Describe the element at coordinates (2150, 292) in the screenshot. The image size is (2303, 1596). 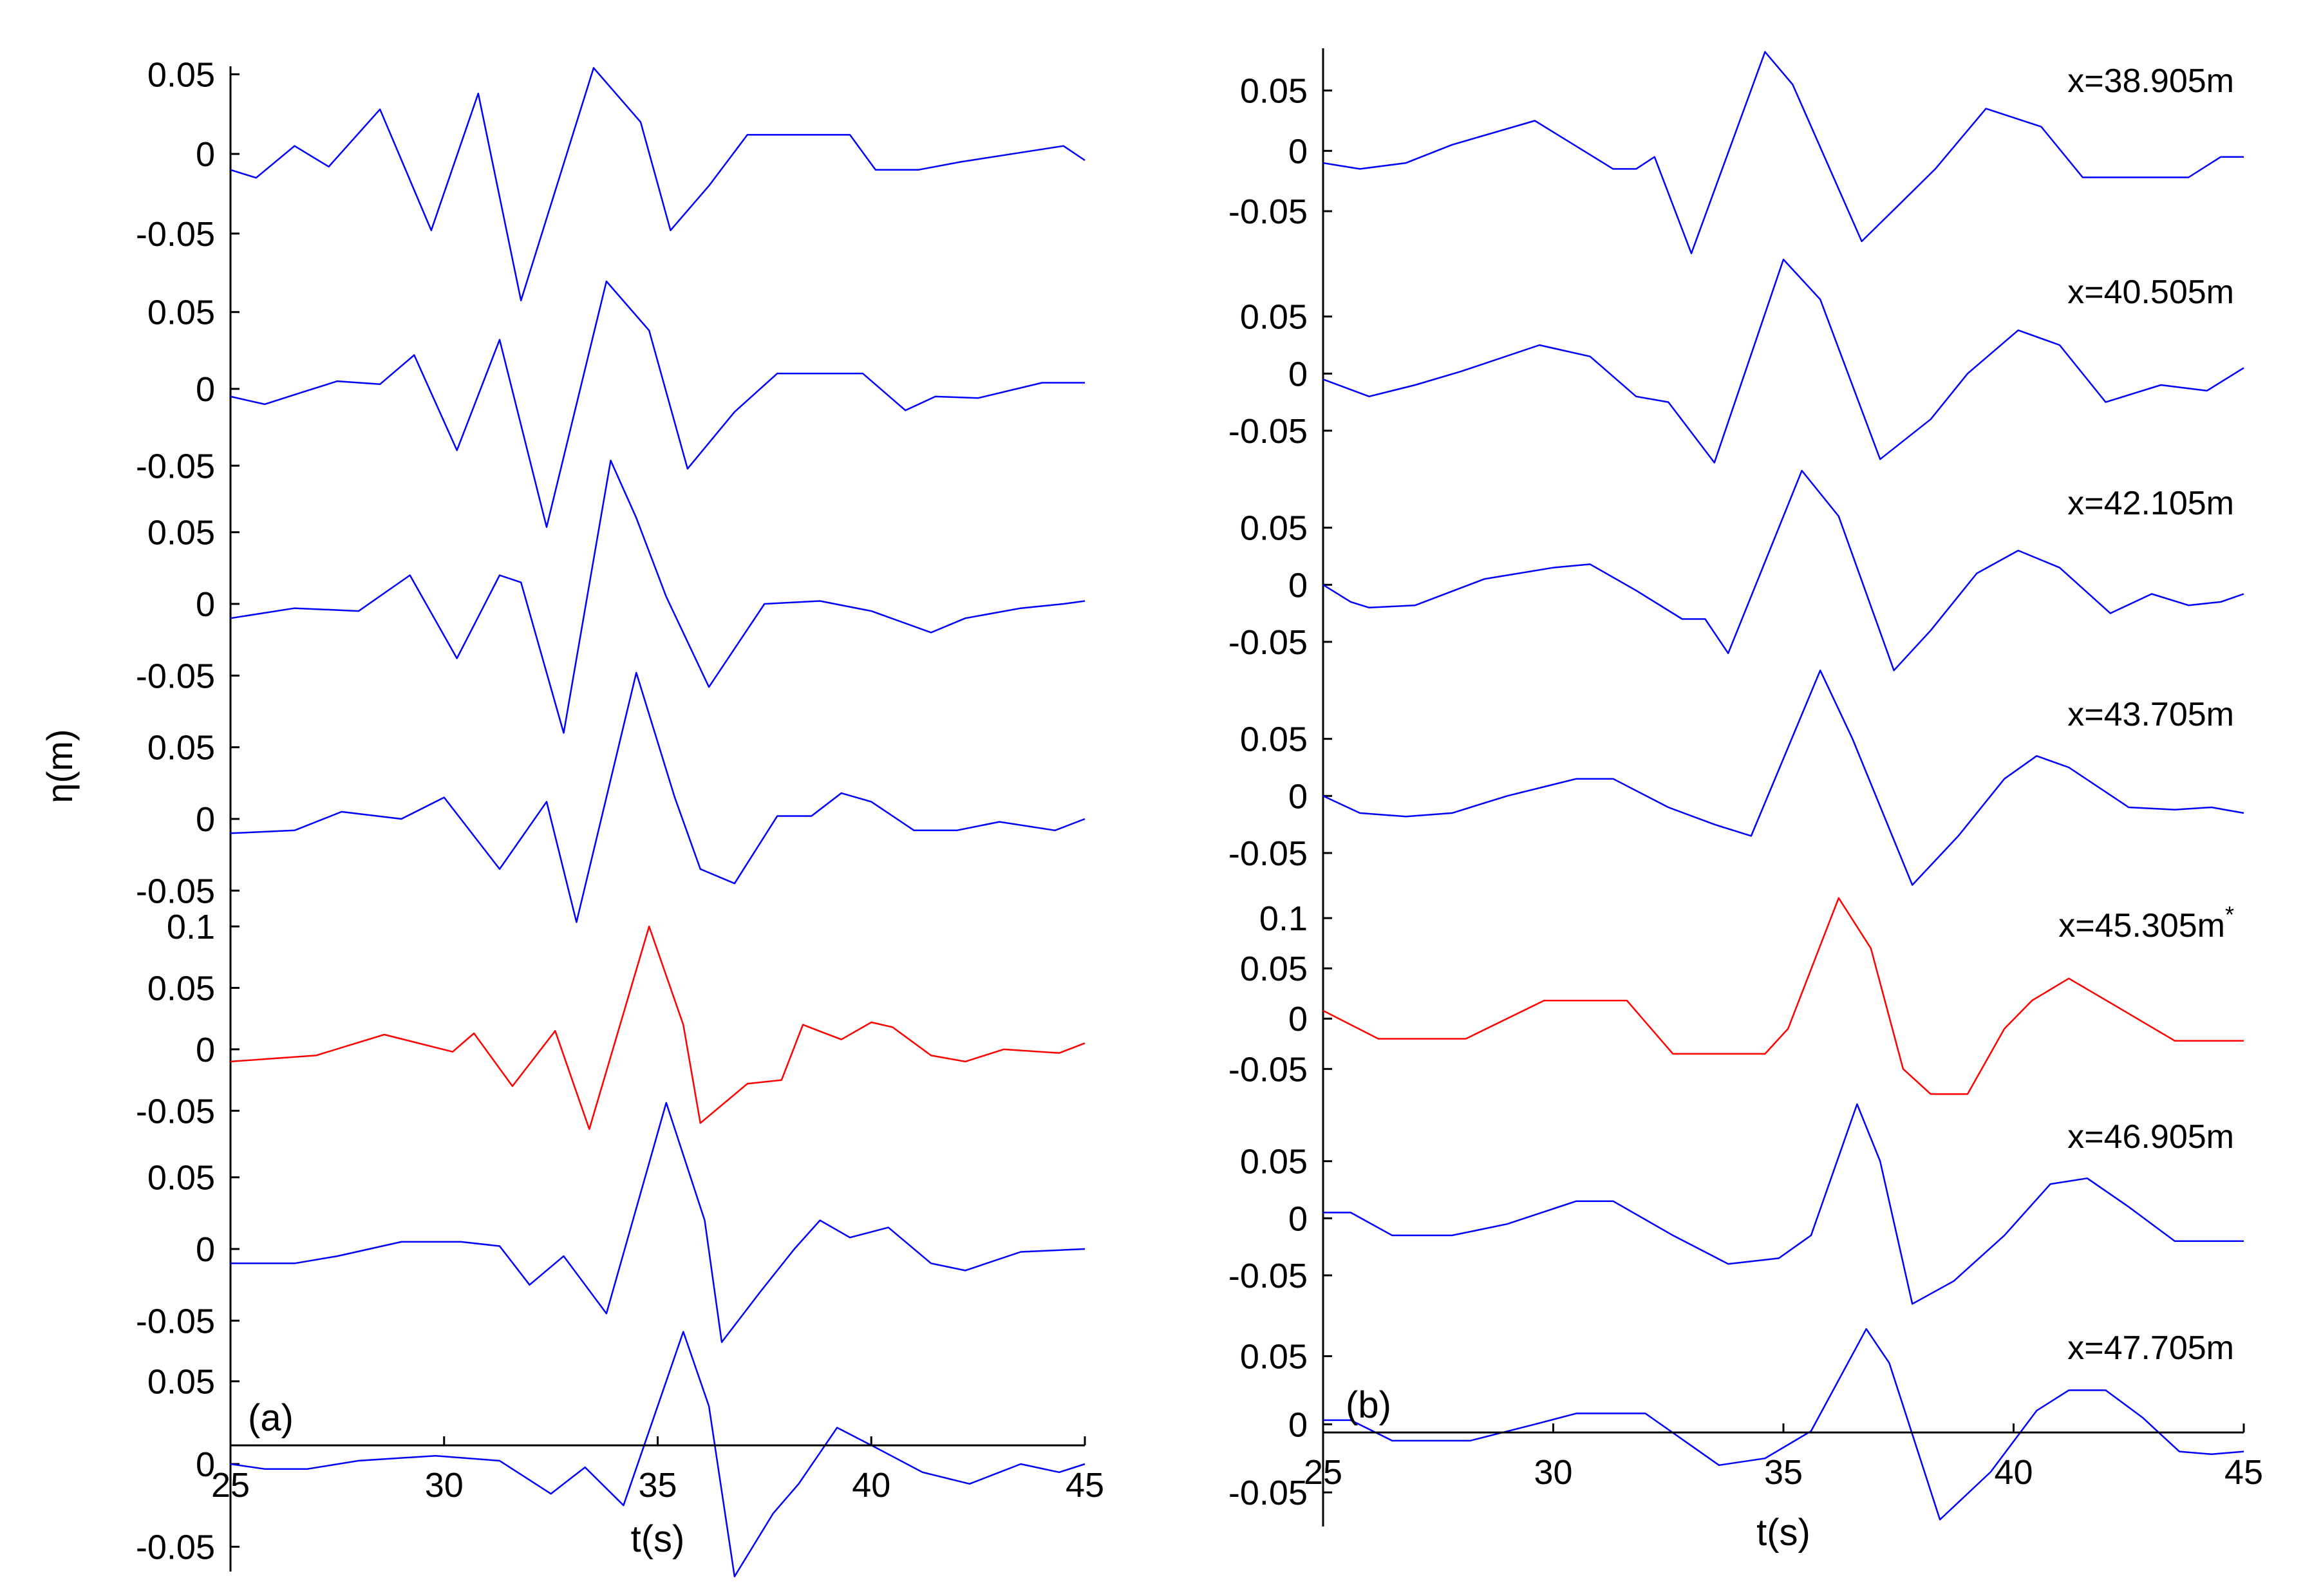
I see `series-label: x=40.505m` at that location.